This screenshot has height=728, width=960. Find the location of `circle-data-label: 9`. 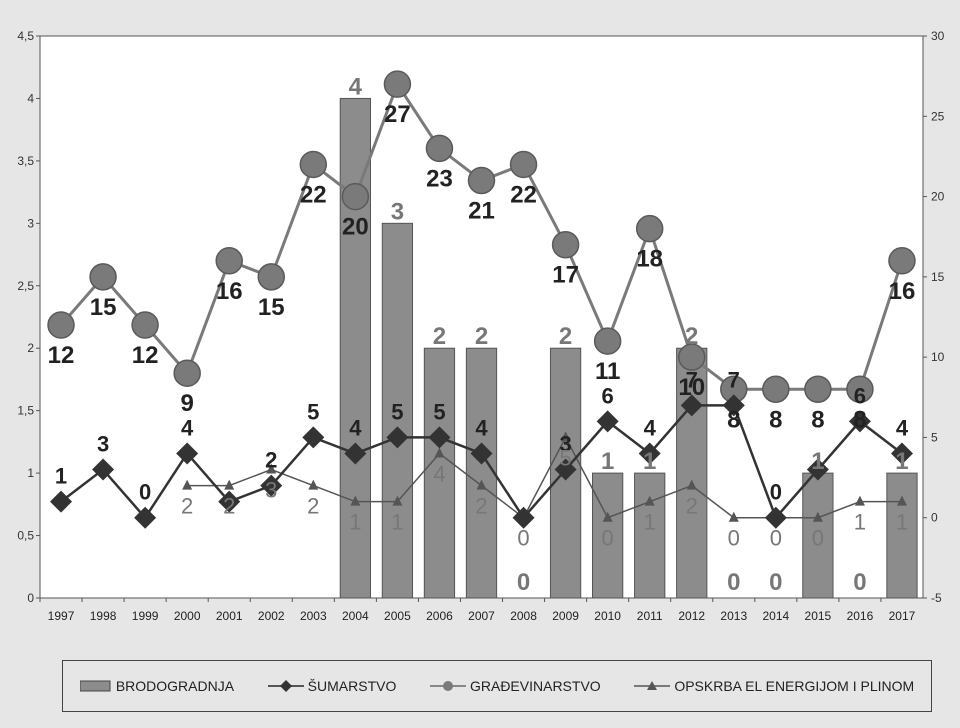

circle-data-label: 9 is located at coordinates (186, 403).